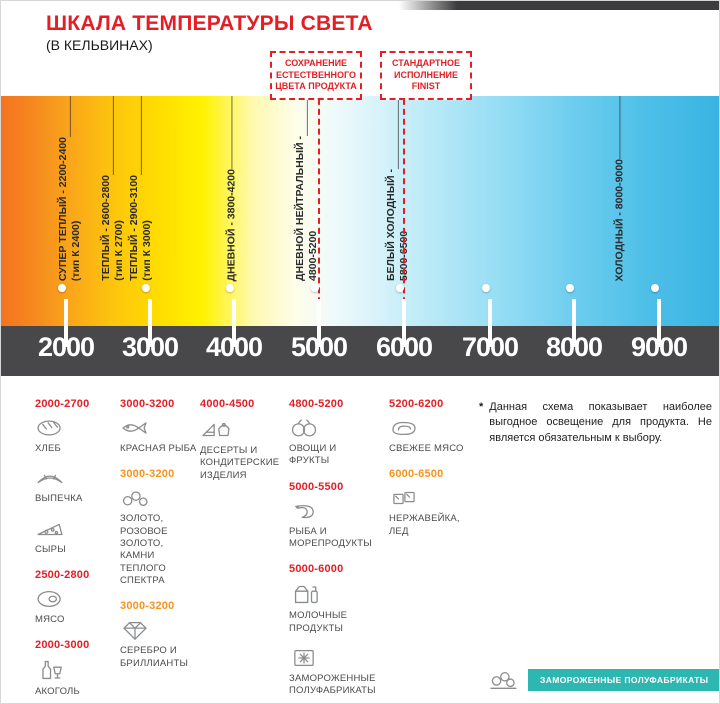 The height and width of the screenshot is (704, 720). What do you see at coordinates (119, 250) in the screenshot?
I see `zone-sub: (тип К 2700)` at bounding box center [119, 250].